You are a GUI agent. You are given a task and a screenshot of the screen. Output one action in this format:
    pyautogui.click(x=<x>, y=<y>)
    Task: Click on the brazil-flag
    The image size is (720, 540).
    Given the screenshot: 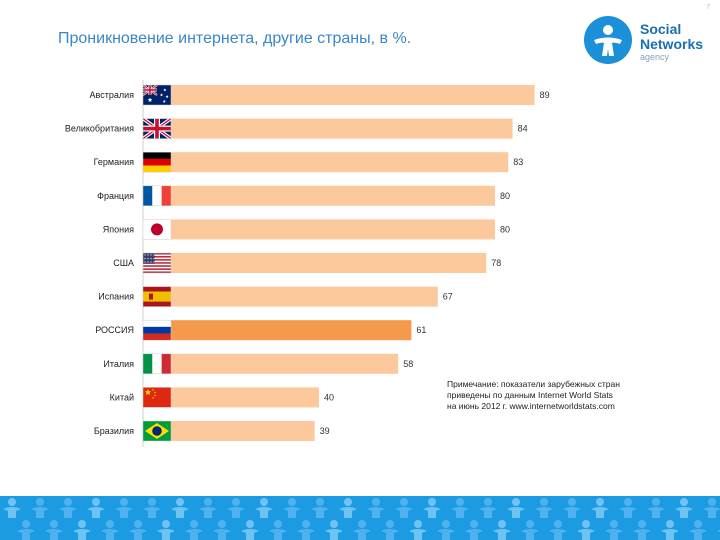 What is the action you would take?
    pyautogui.click(x=157, y=431)
    